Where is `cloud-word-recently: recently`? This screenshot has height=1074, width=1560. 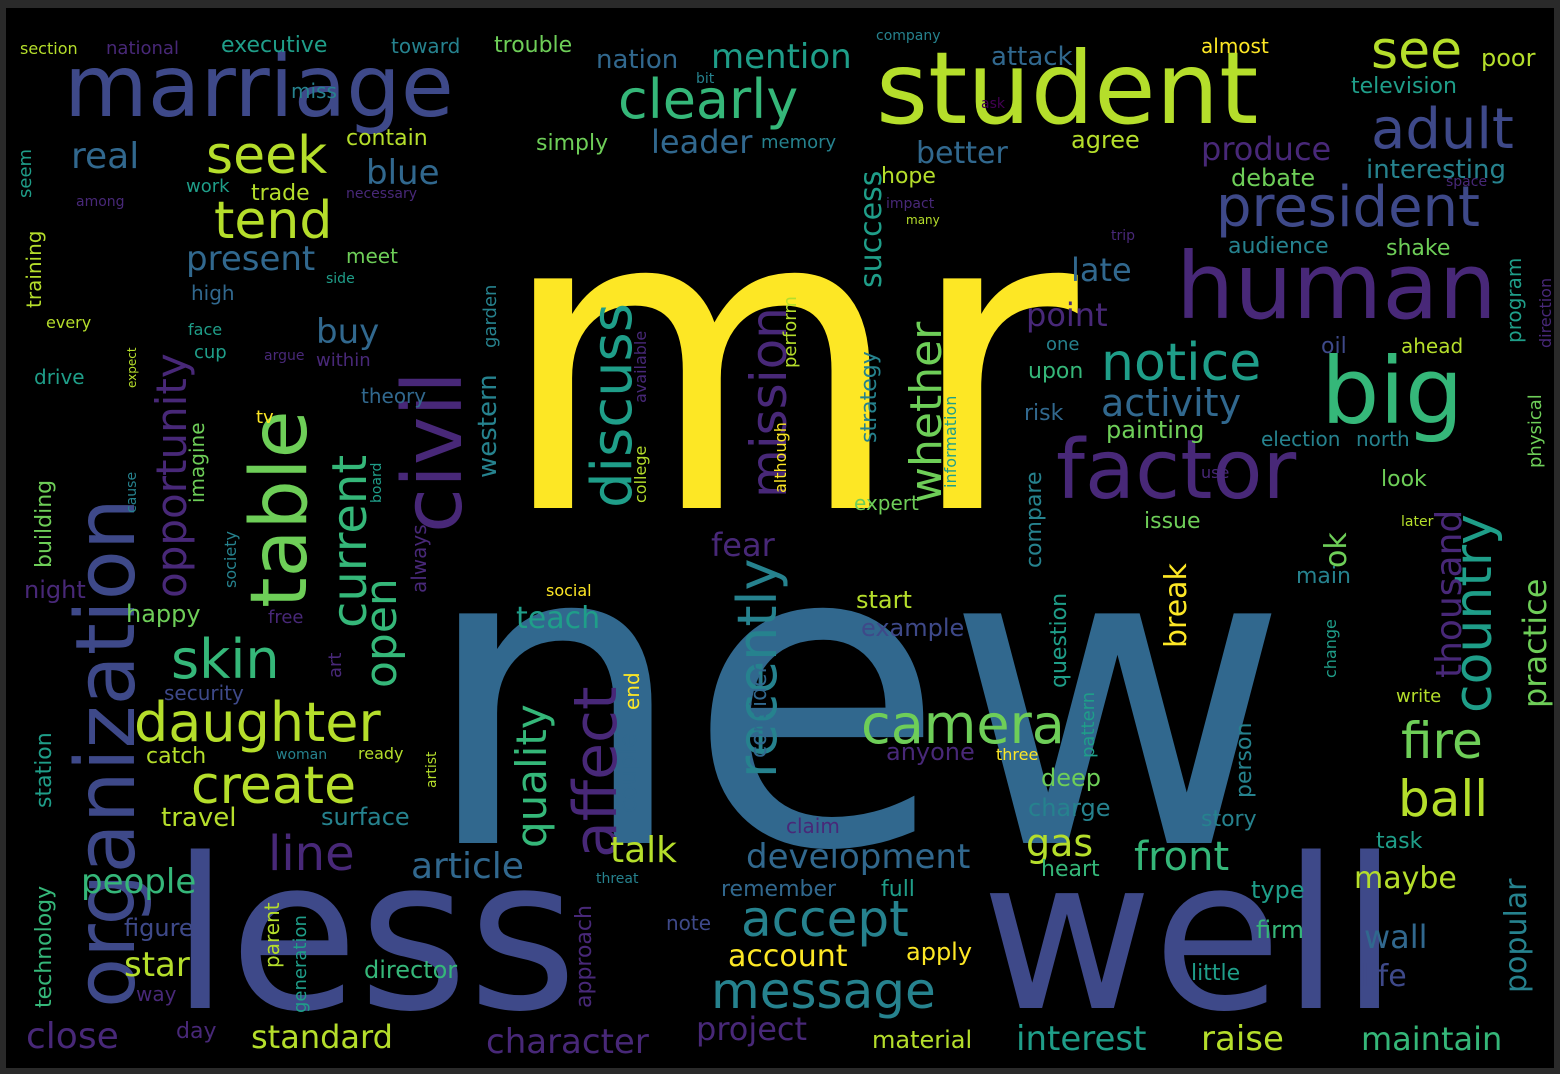 cloud-word-recently: recently is located at coordinates (757, 668).